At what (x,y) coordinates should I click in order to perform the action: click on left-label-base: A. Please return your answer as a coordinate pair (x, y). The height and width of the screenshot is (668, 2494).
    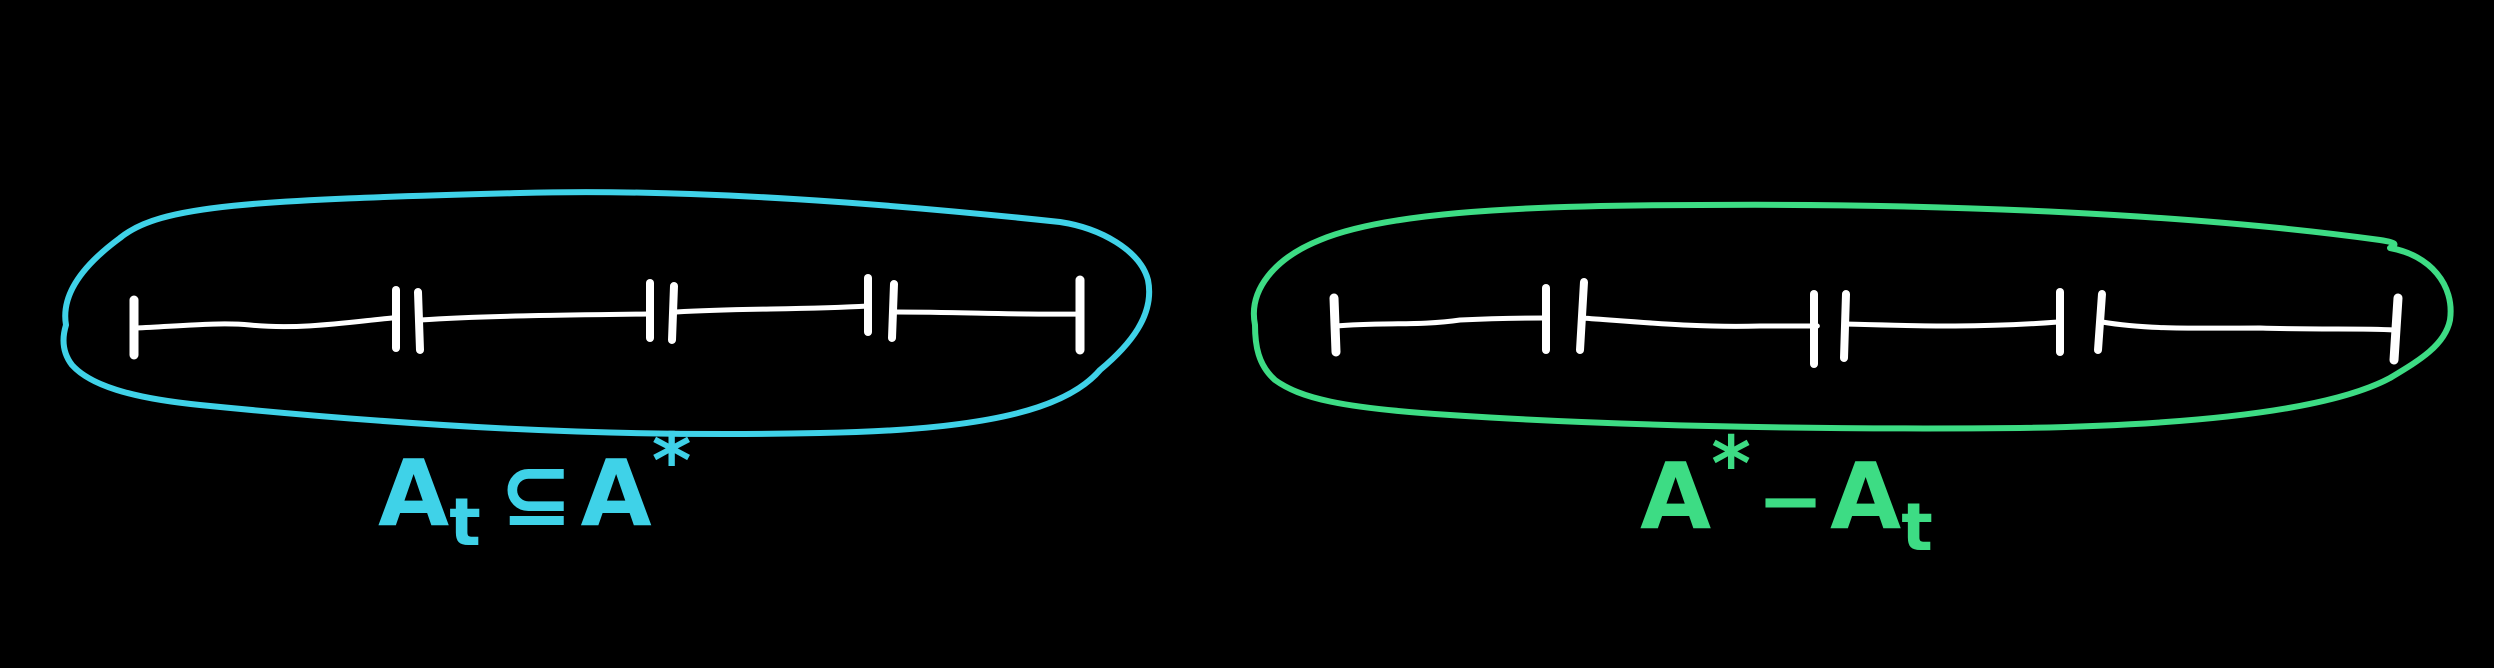
    Looking at the image, I should click on (413, 493).